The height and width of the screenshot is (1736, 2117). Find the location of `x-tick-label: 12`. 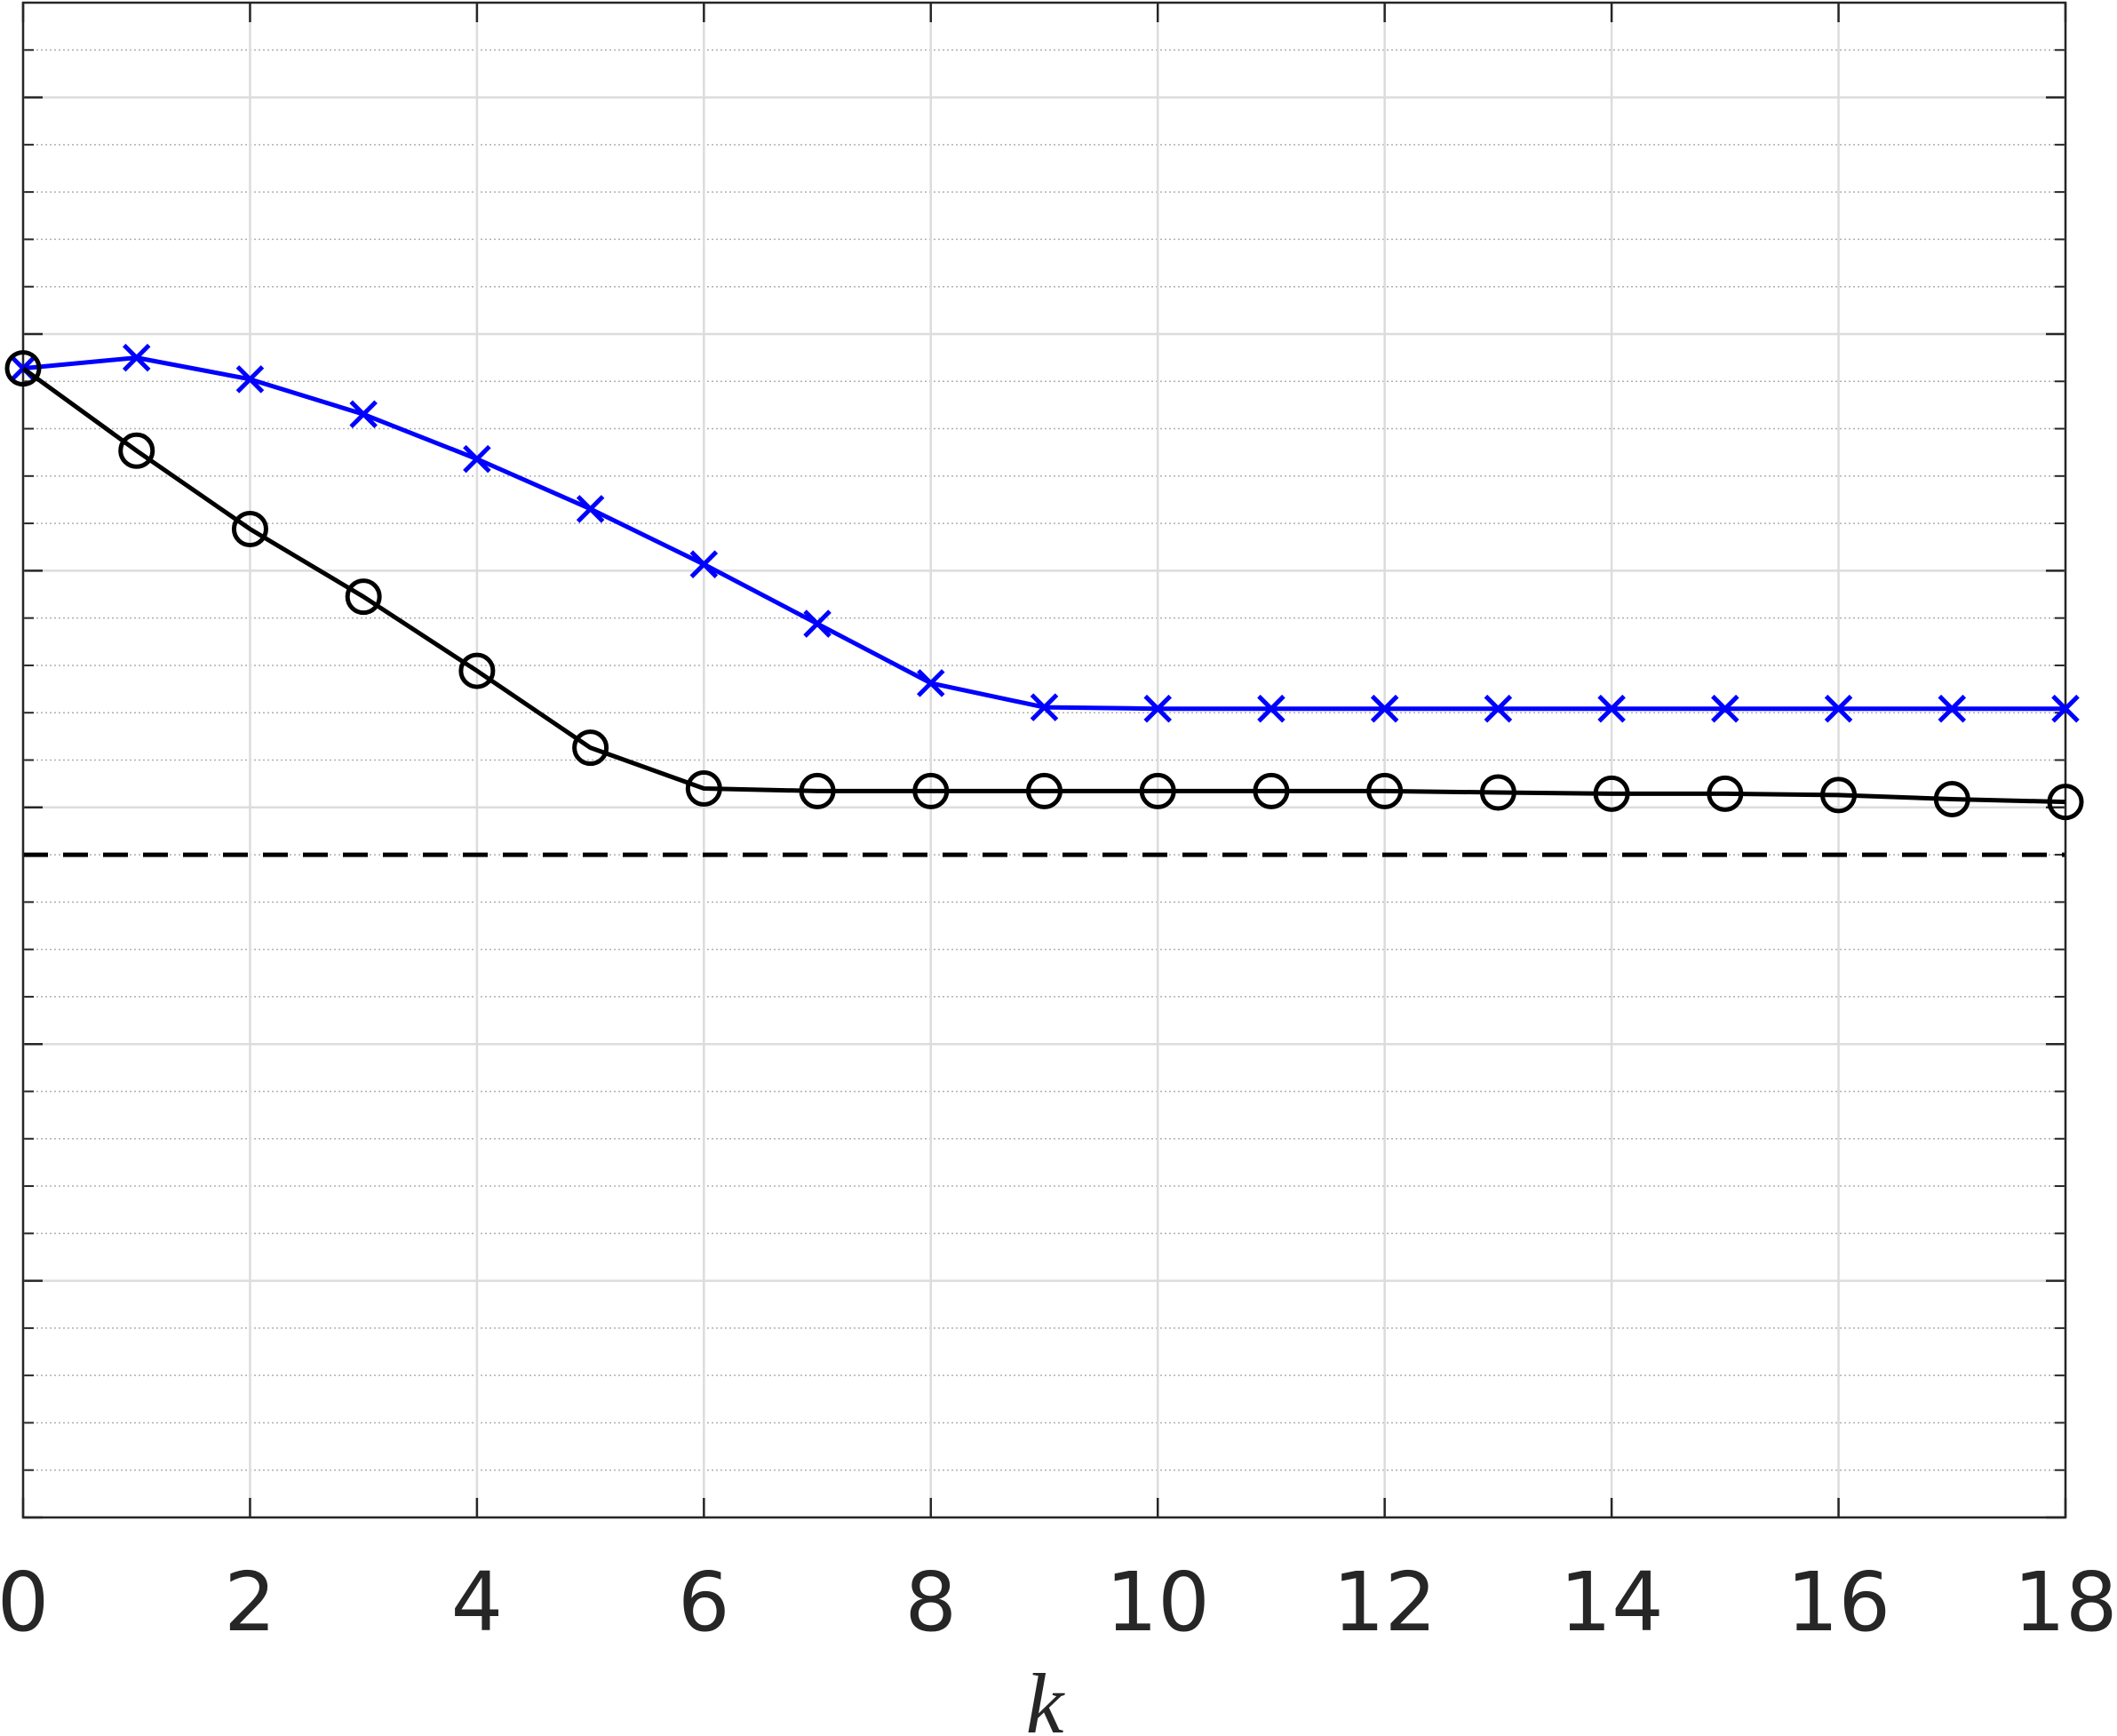

x-tick-label: 12 is located at coordinates (1385, 1602).